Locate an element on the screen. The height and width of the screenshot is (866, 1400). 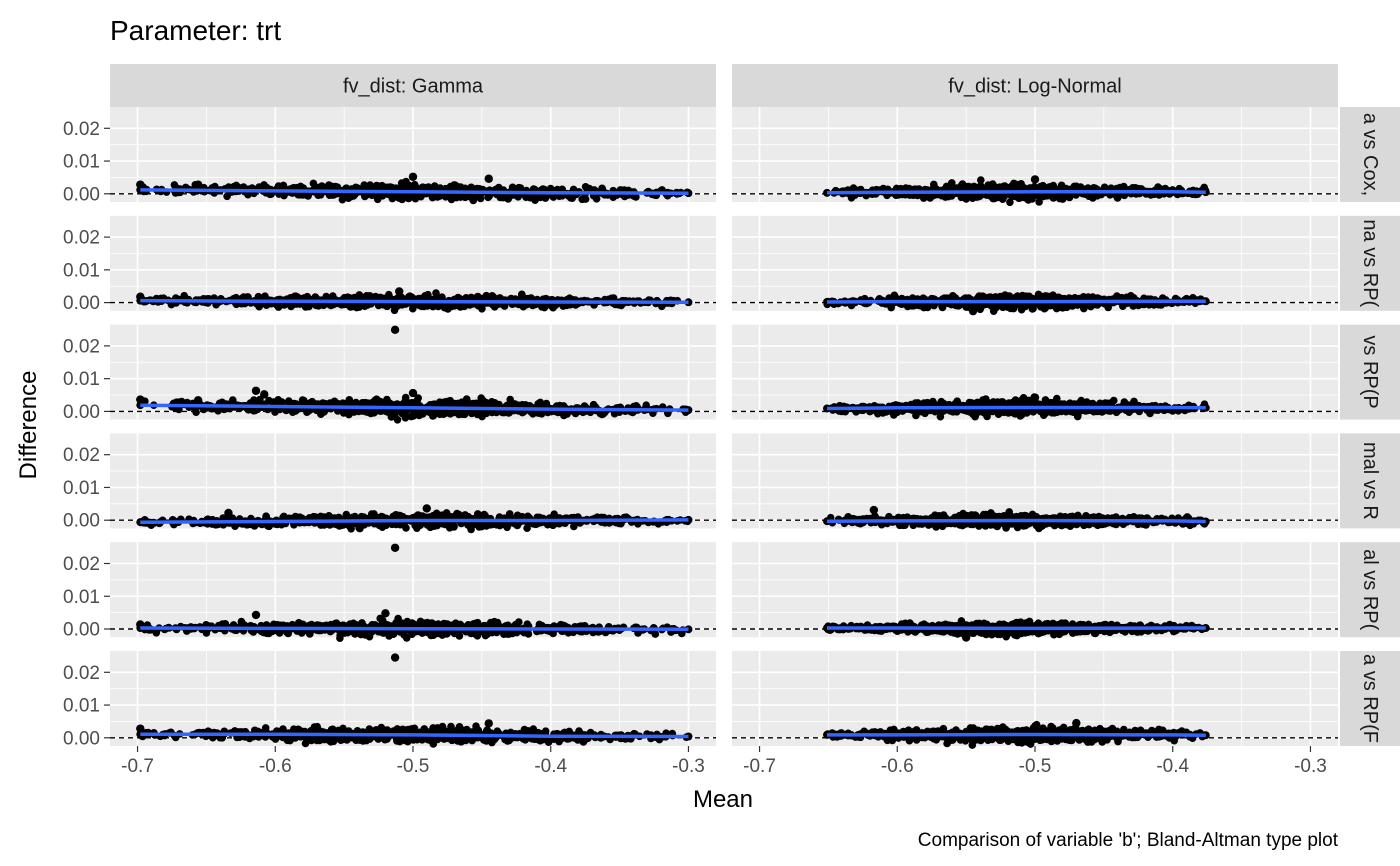
strip-label: fv_dist: Gamma is located at coordinates (413, 87).